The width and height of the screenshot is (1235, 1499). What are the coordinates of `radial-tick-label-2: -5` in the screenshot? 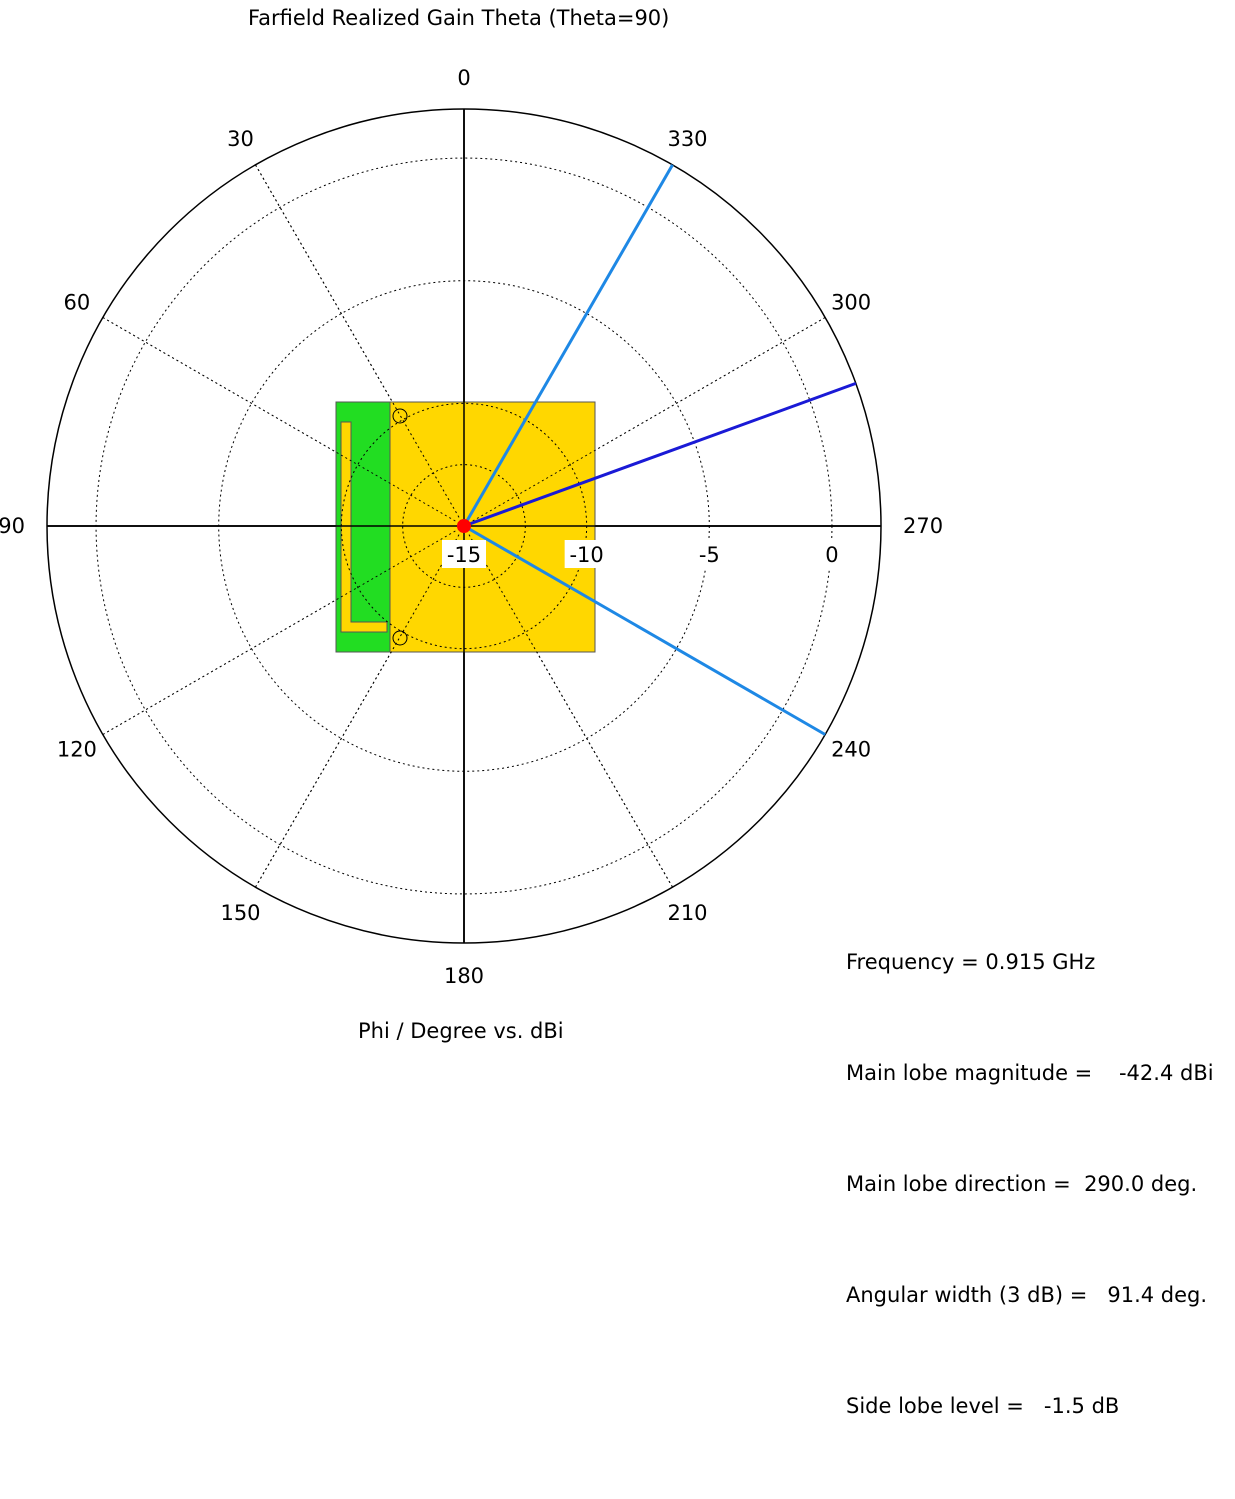 It's located at (709, 555).